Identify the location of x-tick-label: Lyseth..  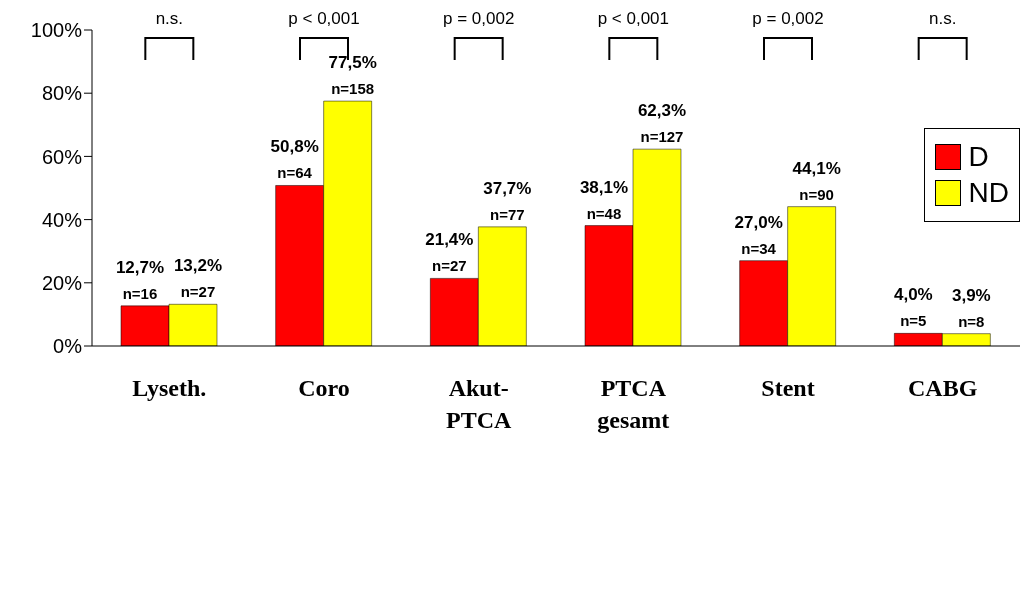
(169, 388).